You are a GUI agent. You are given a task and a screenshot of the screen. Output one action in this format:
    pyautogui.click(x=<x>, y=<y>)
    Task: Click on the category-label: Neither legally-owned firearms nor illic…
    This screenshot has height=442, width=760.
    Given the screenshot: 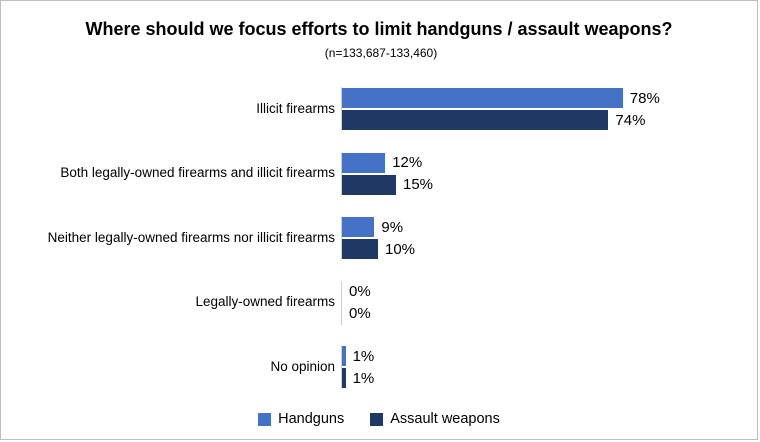 What is the action you would take?
    pyautogui.click(x=191, y=237)
    